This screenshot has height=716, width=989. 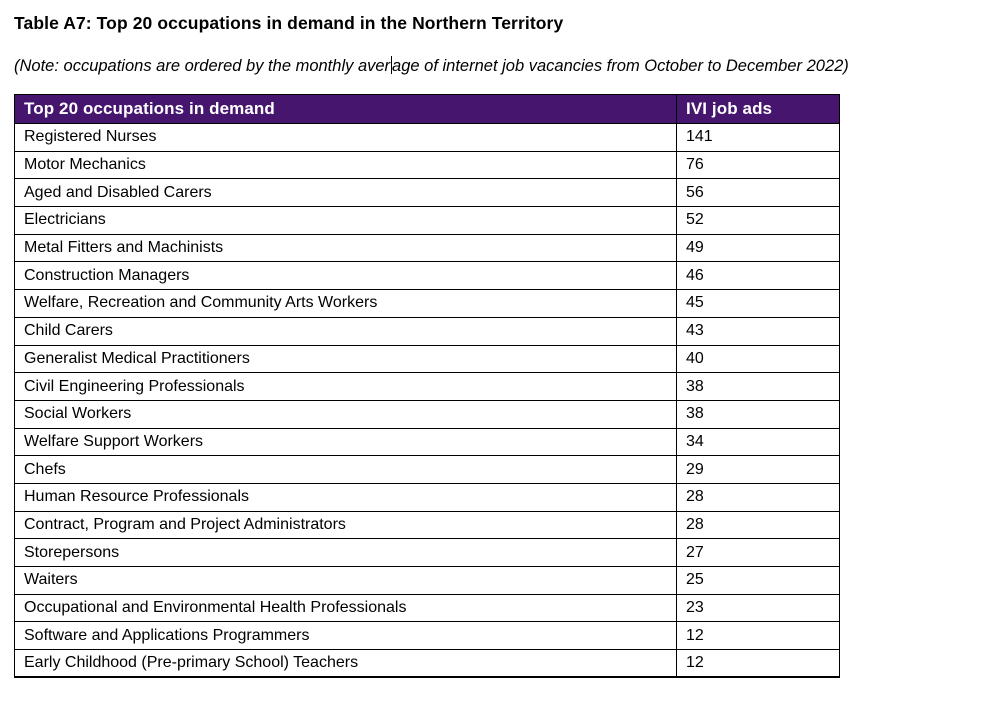 I want to click on ivi-job-ads-cell: 76, so click(x=758, y=165).